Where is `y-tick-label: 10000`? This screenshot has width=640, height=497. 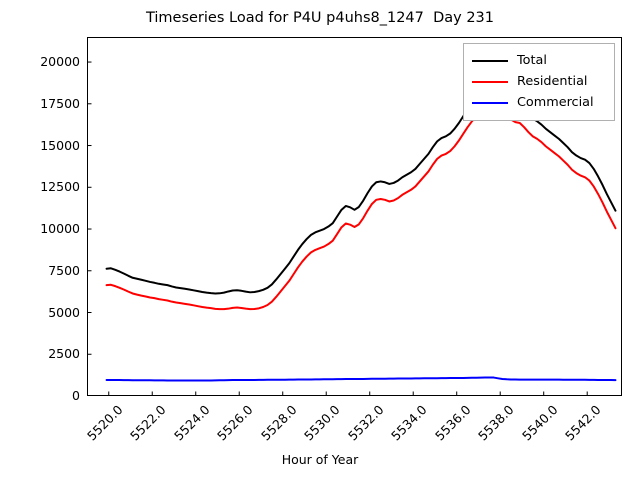
y-tick-label: 10000 is located at coordinates (60, 229).